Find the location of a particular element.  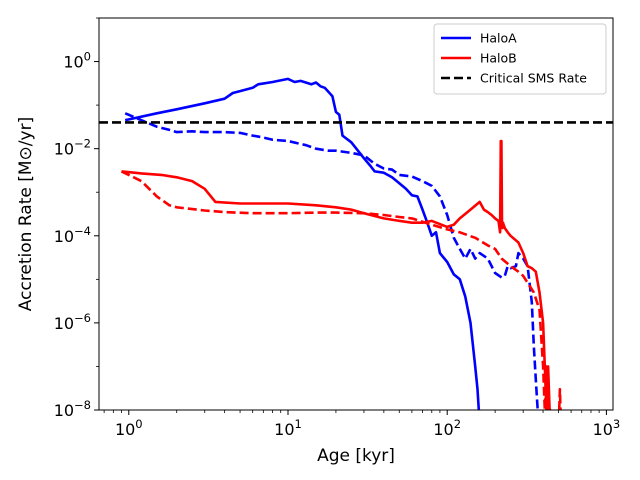

y-tick-label: 10⁻⁶ is located at coordinates (72, 322).